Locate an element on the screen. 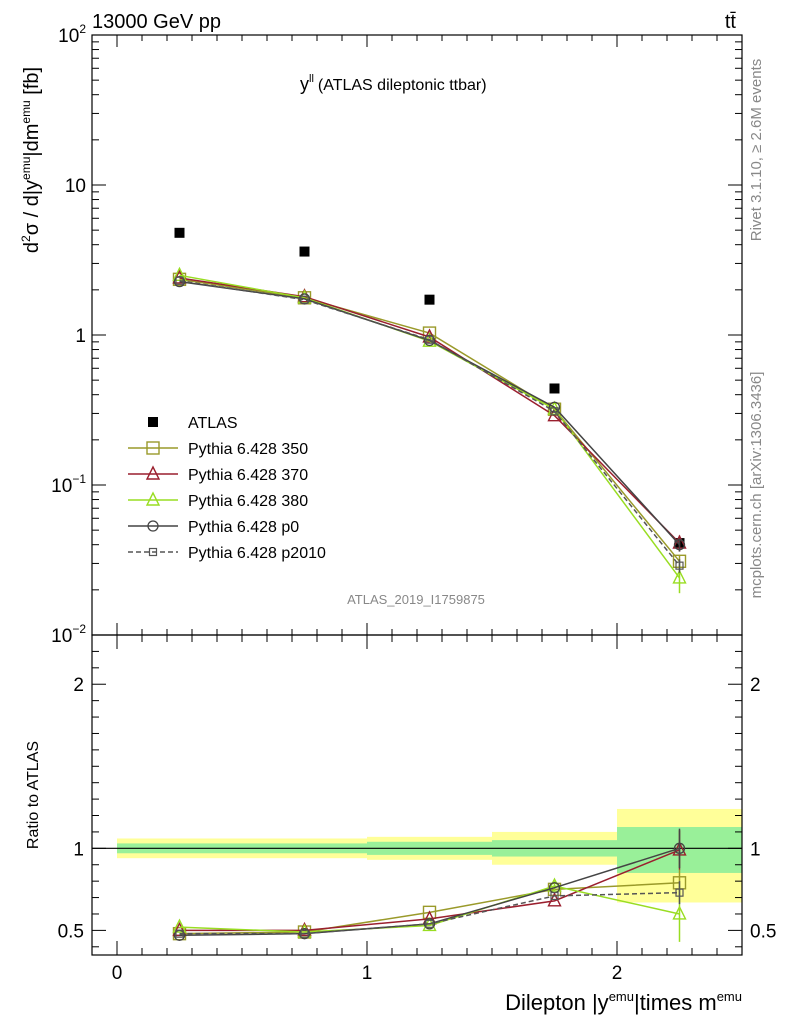 This screenshot has height=1024, width=786. legend-item: ATLAS is located at coordinates (193, 423).